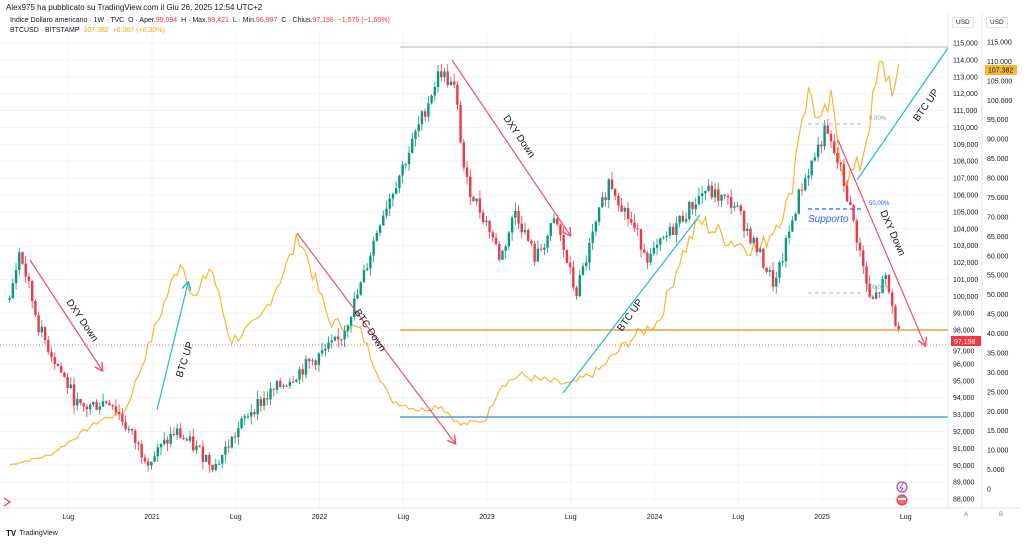  I want to click on auto-scale-button: A, so click(966, 515).